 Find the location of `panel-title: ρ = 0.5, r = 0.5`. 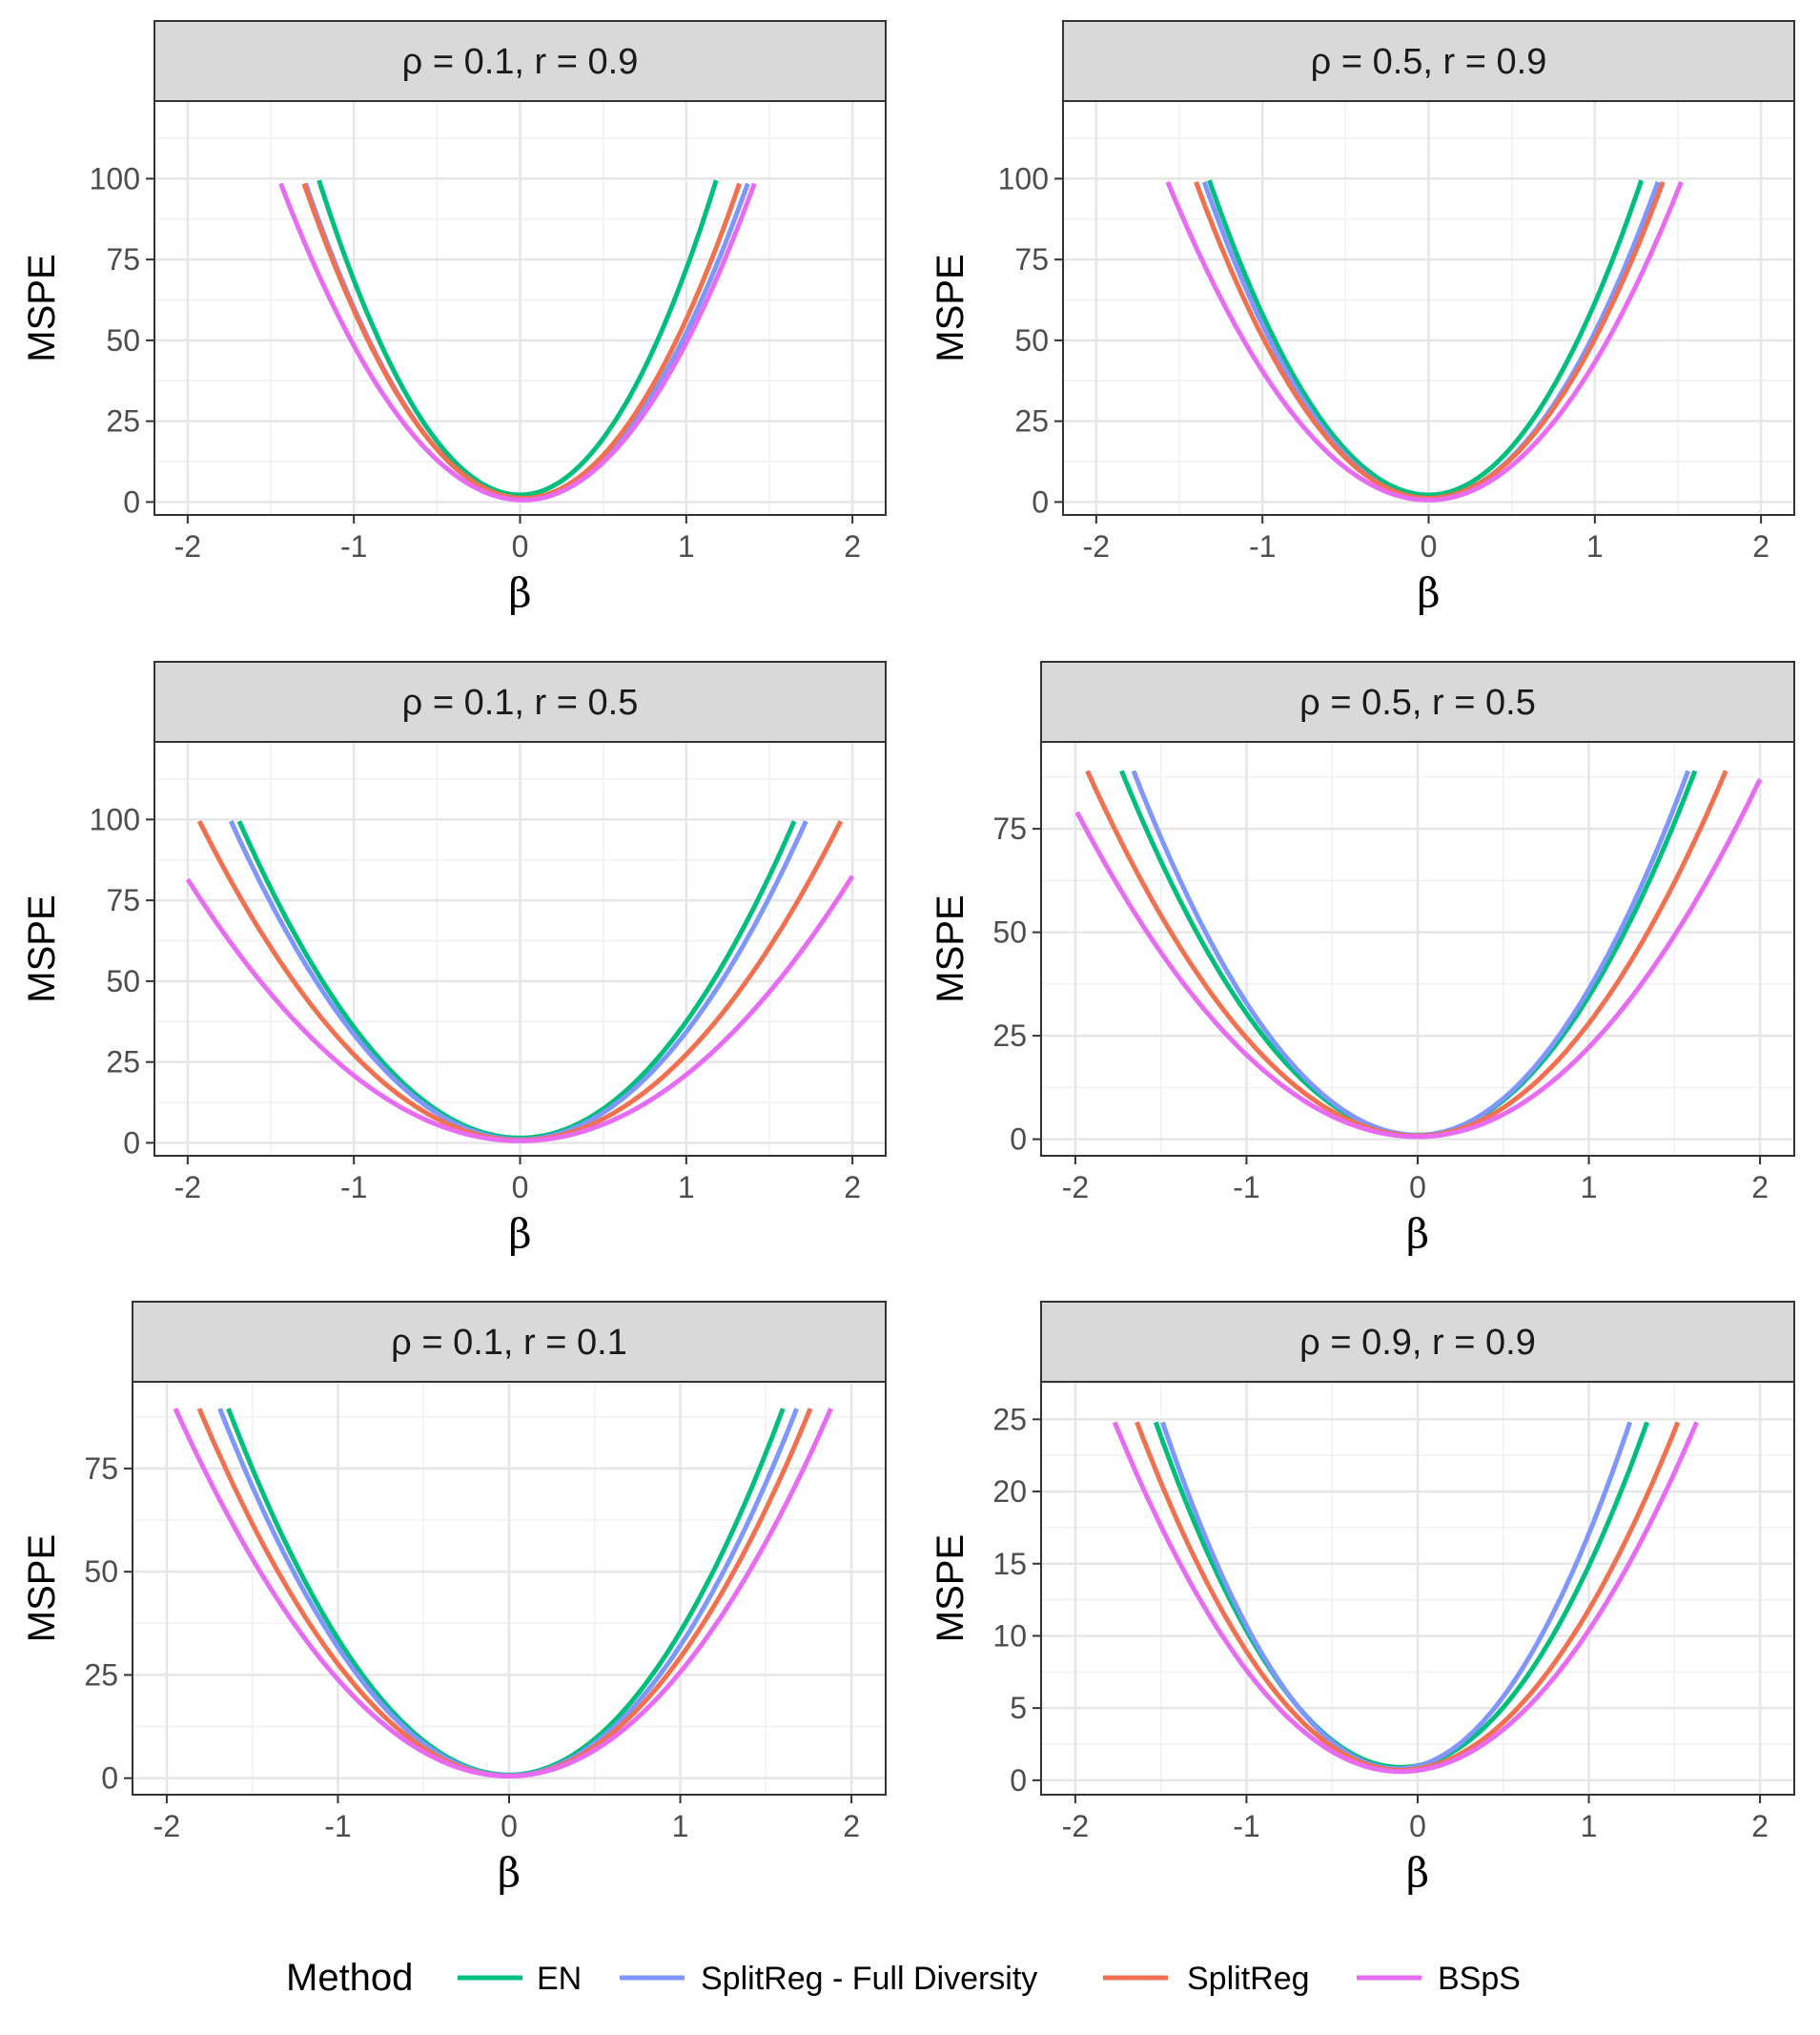

panel-title: ρ = 0.5, r = 0.5 is located at coordinates (1418, 703).